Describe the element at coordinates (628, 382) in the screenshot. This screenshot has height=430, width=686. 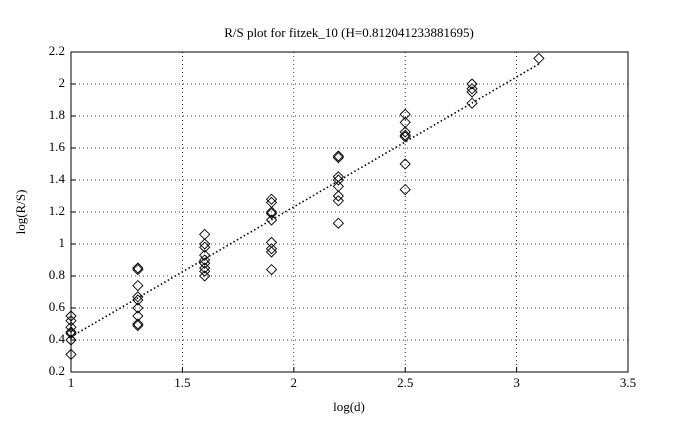
I see `x-tick-label: 3.5` at that location.